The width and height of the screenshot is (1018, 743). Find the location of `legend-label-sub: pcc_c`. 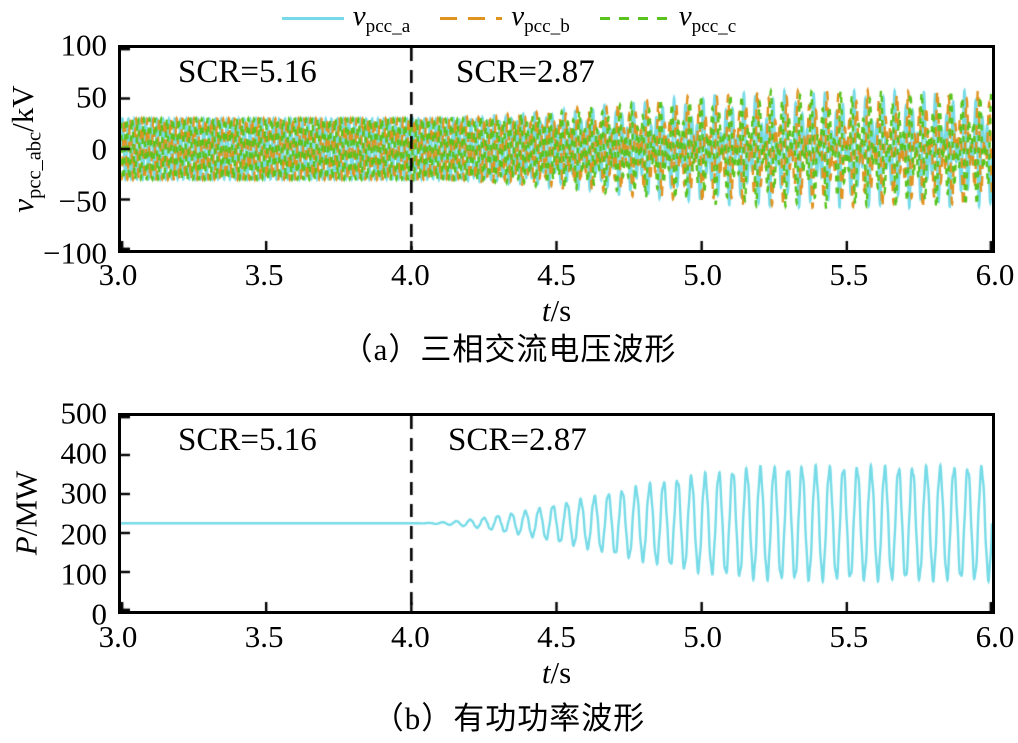

legend-label-sub: pcc_c is located at coordinates (714, 26).